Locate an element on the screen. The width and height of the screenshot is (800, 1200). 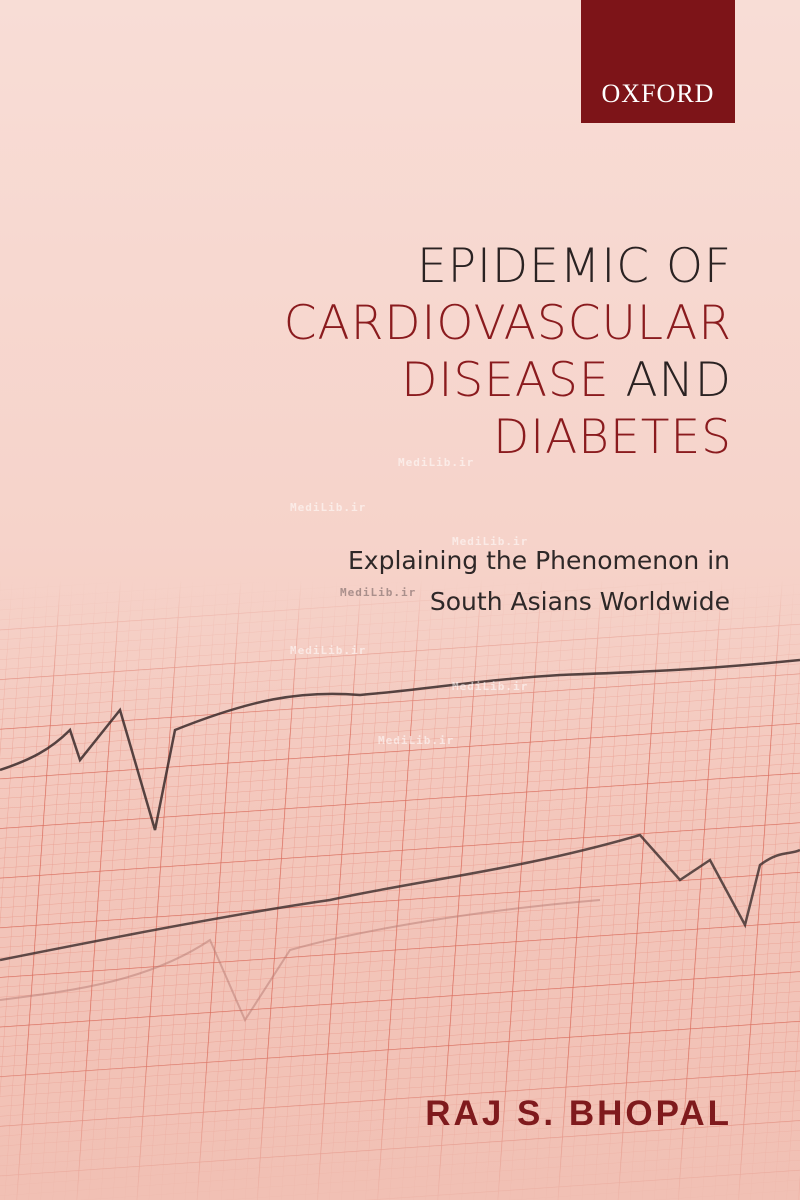
subtitle-line-2: South Asians Worldwide is located at coordinates (579, 601).